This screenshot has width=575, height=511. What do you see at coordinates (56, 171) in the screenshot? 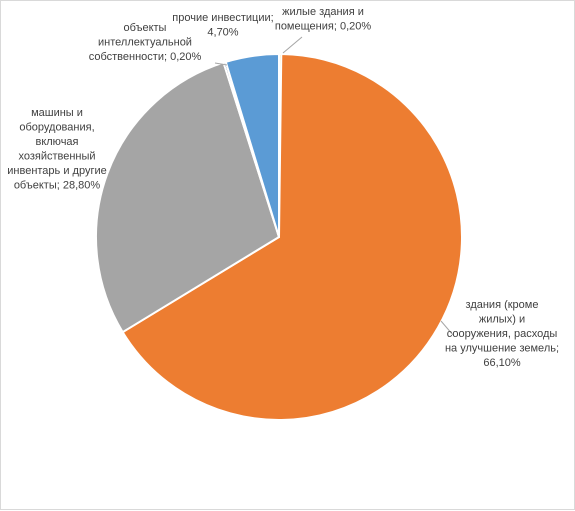
I see `data-label-line: инвентарь и другие` at bounding box center [56, 171].